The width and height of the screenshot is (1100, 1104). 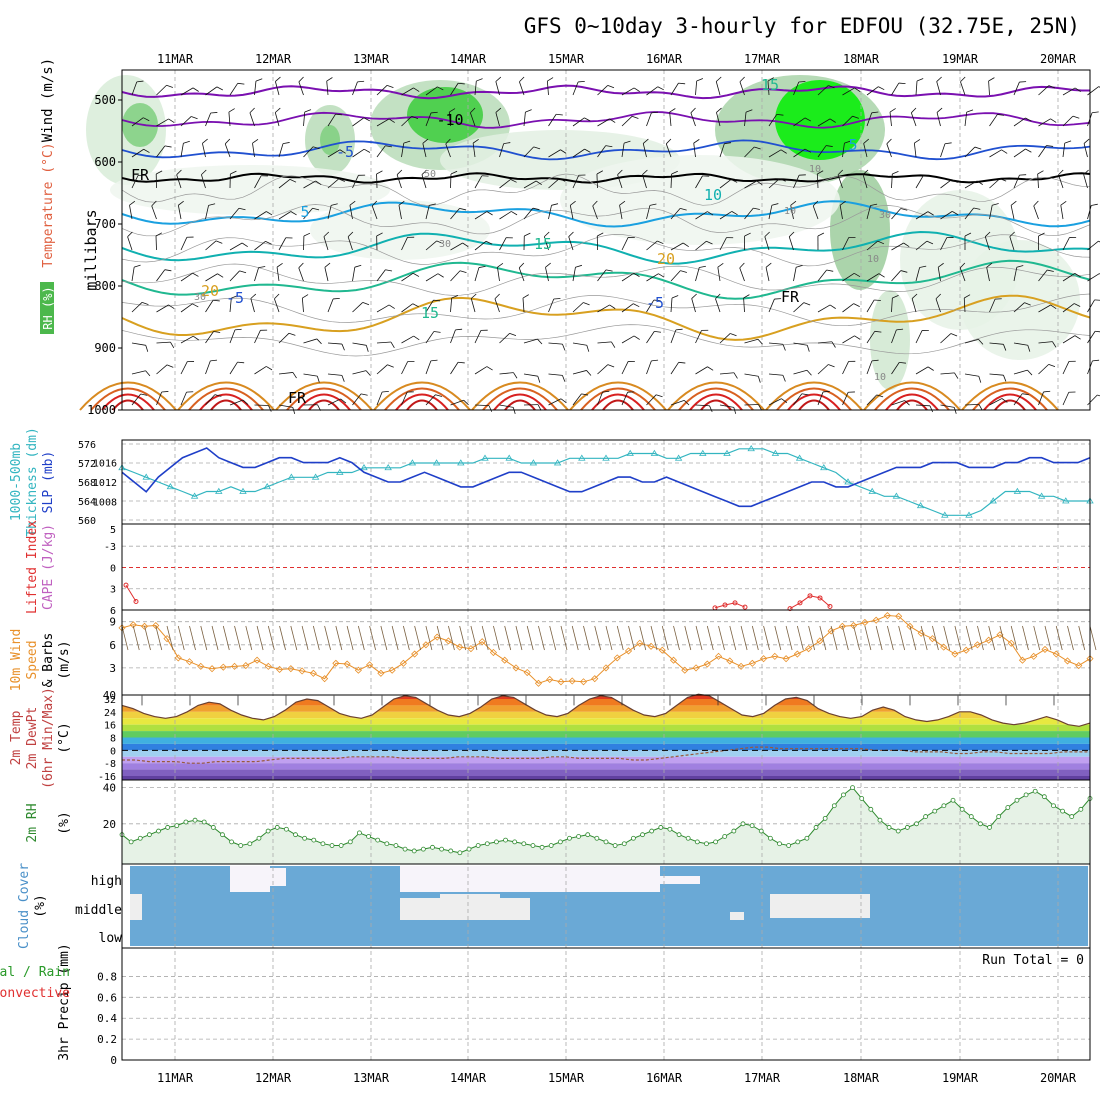 What do you see at coordinates (110, 726) in the screenshot?
I see `temp-tick: 16` at bounding box center [110, 726].